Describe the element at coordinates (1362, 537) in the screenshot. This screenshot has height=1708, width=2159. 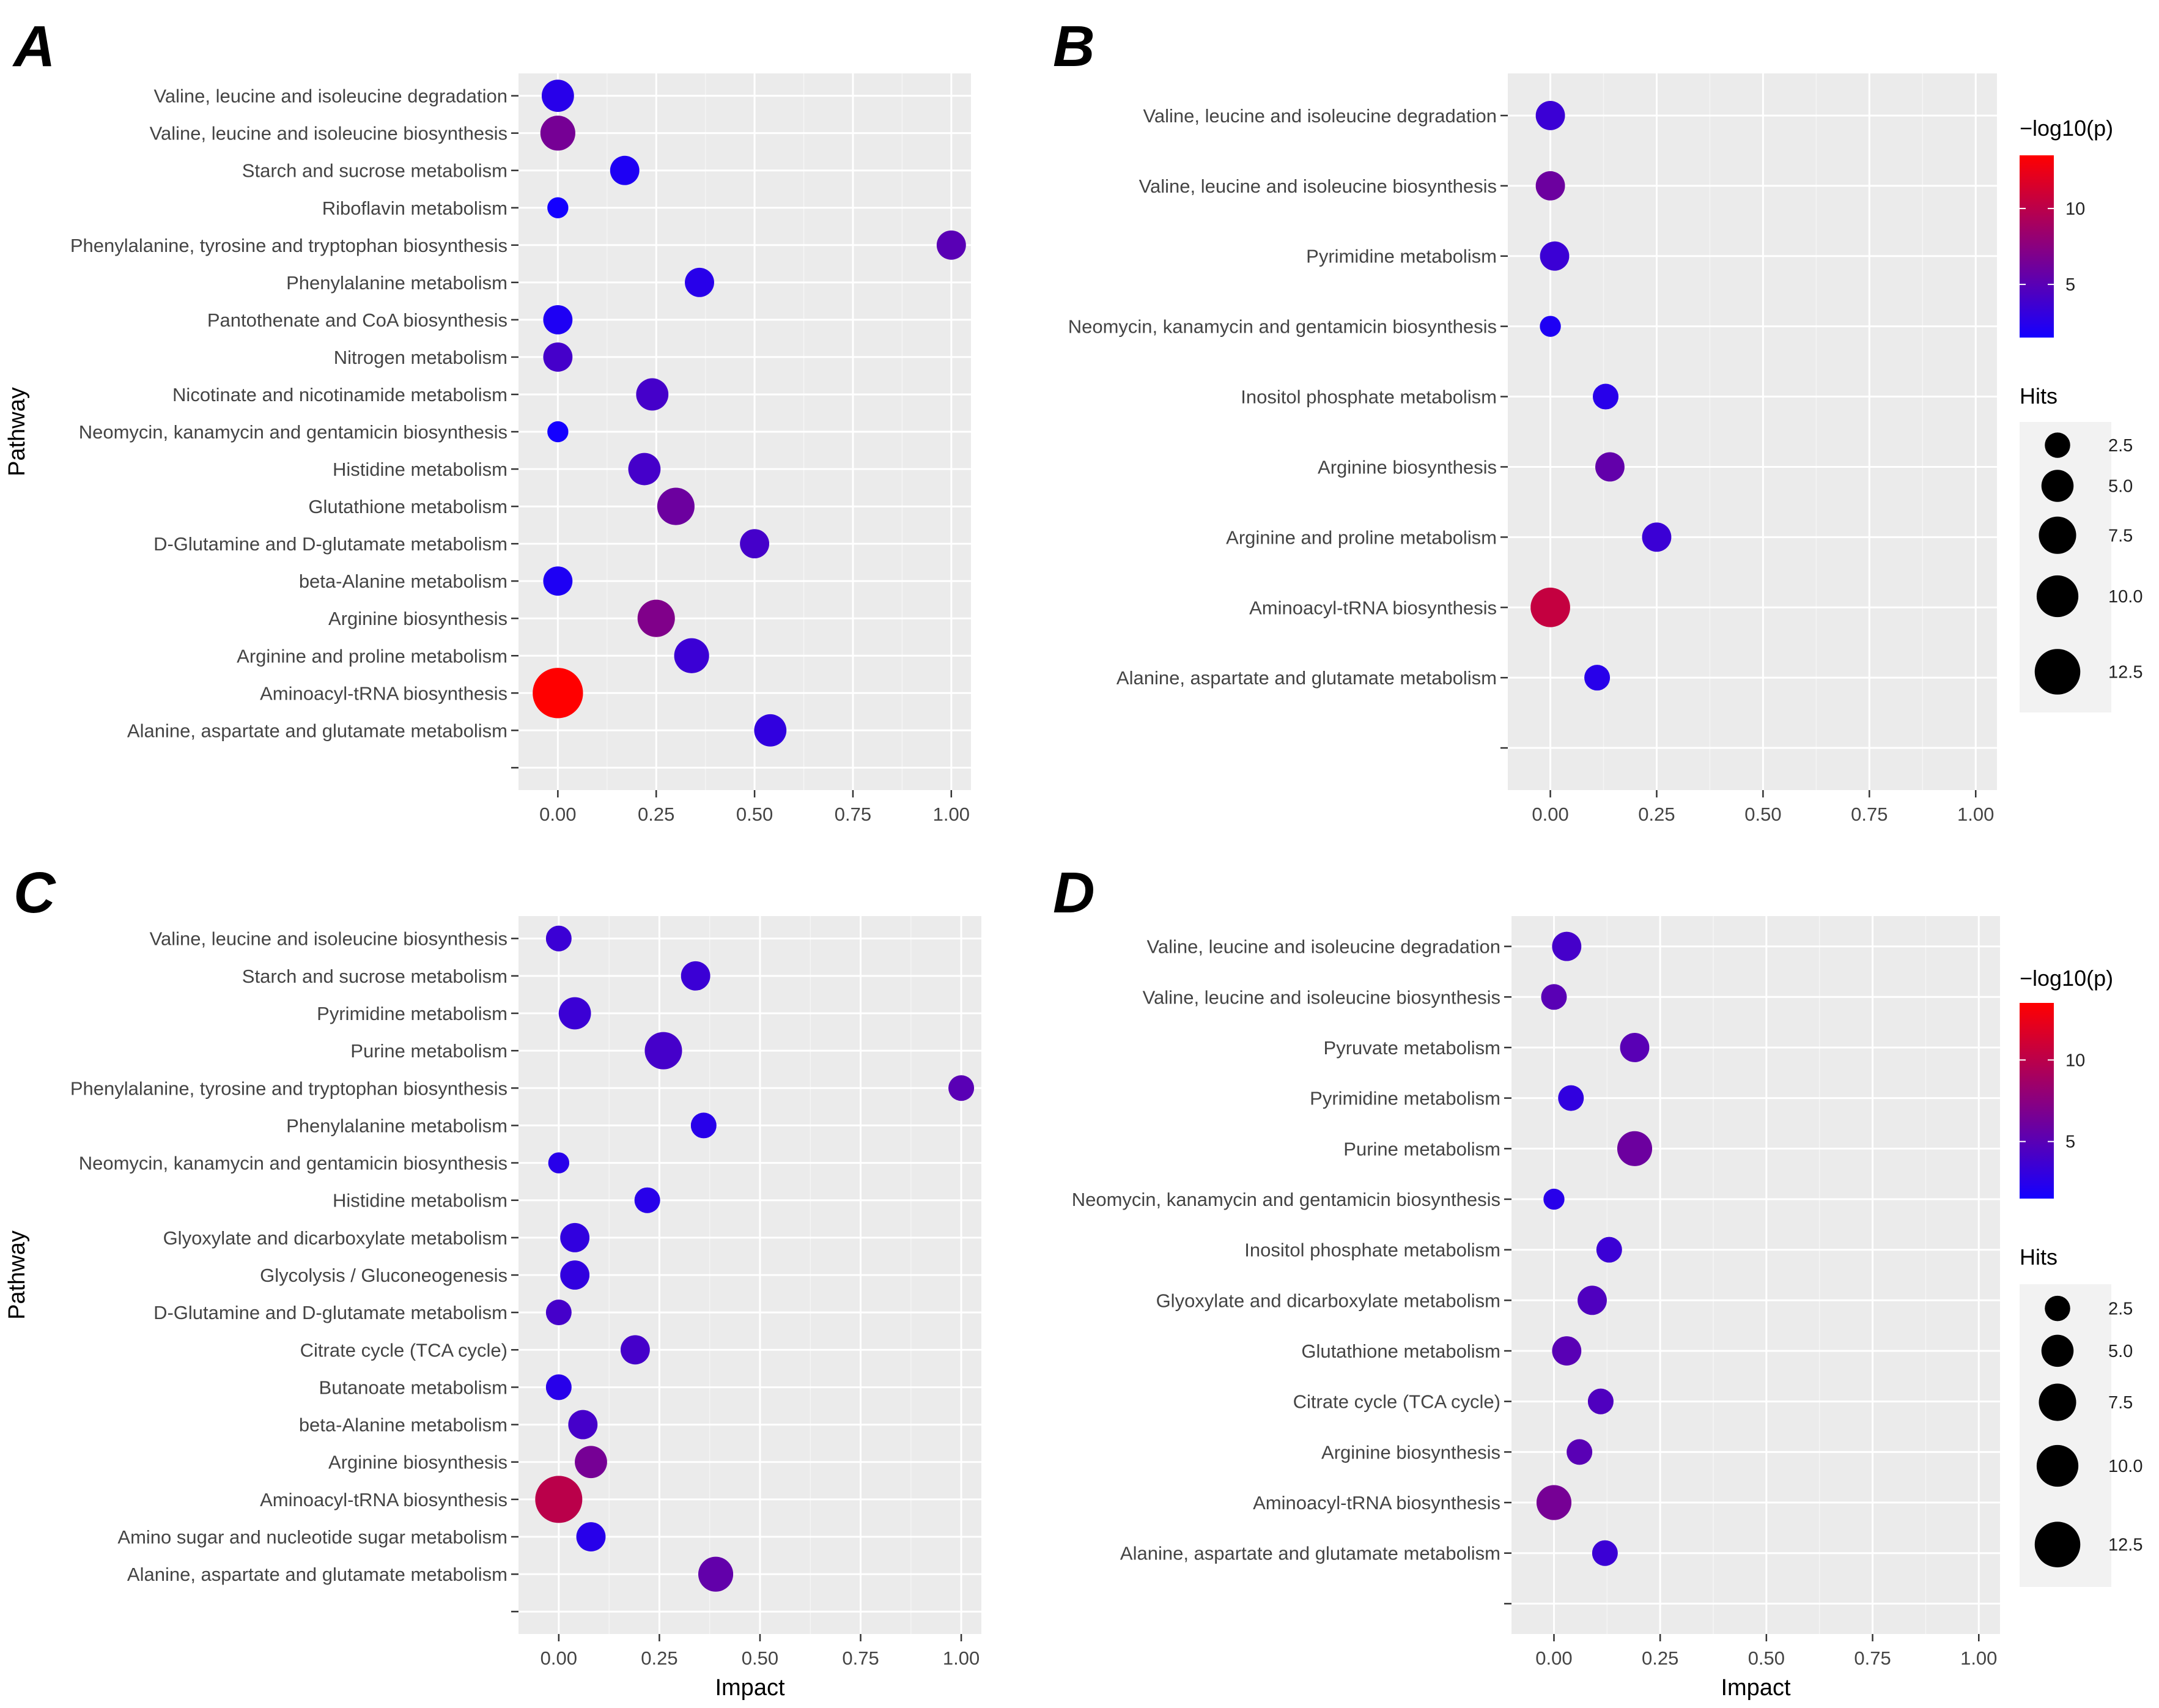
I see `category-label: Arginine and proline metabolism` at that location.